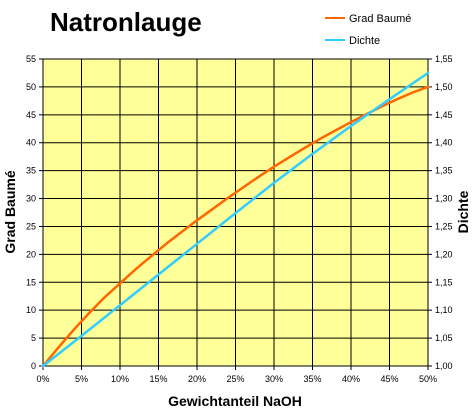 This screenshot has height=412, width=475. I want to click on y-tick-label: 25, so click(31, 226).